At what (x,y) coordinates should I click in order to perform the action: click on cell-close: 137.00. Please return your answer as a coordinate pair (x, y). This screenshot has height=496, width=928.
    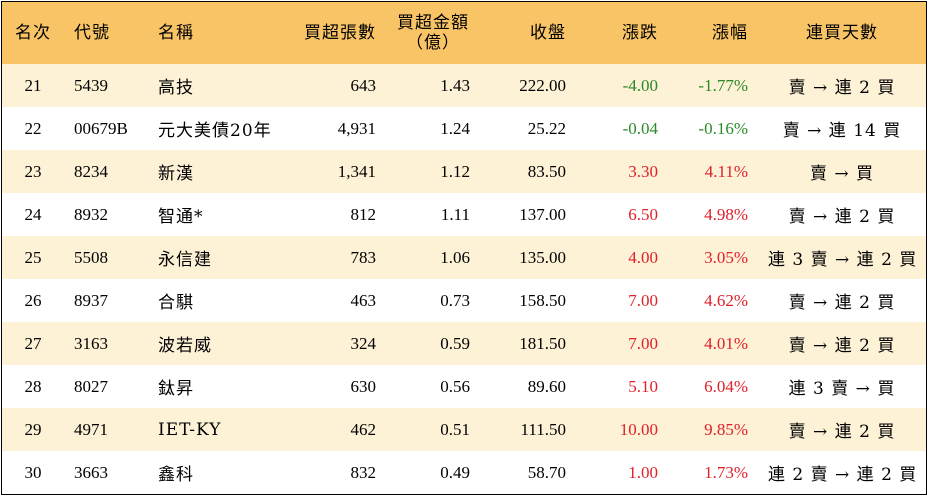
    Looking at the image, I should click on (542, 214).